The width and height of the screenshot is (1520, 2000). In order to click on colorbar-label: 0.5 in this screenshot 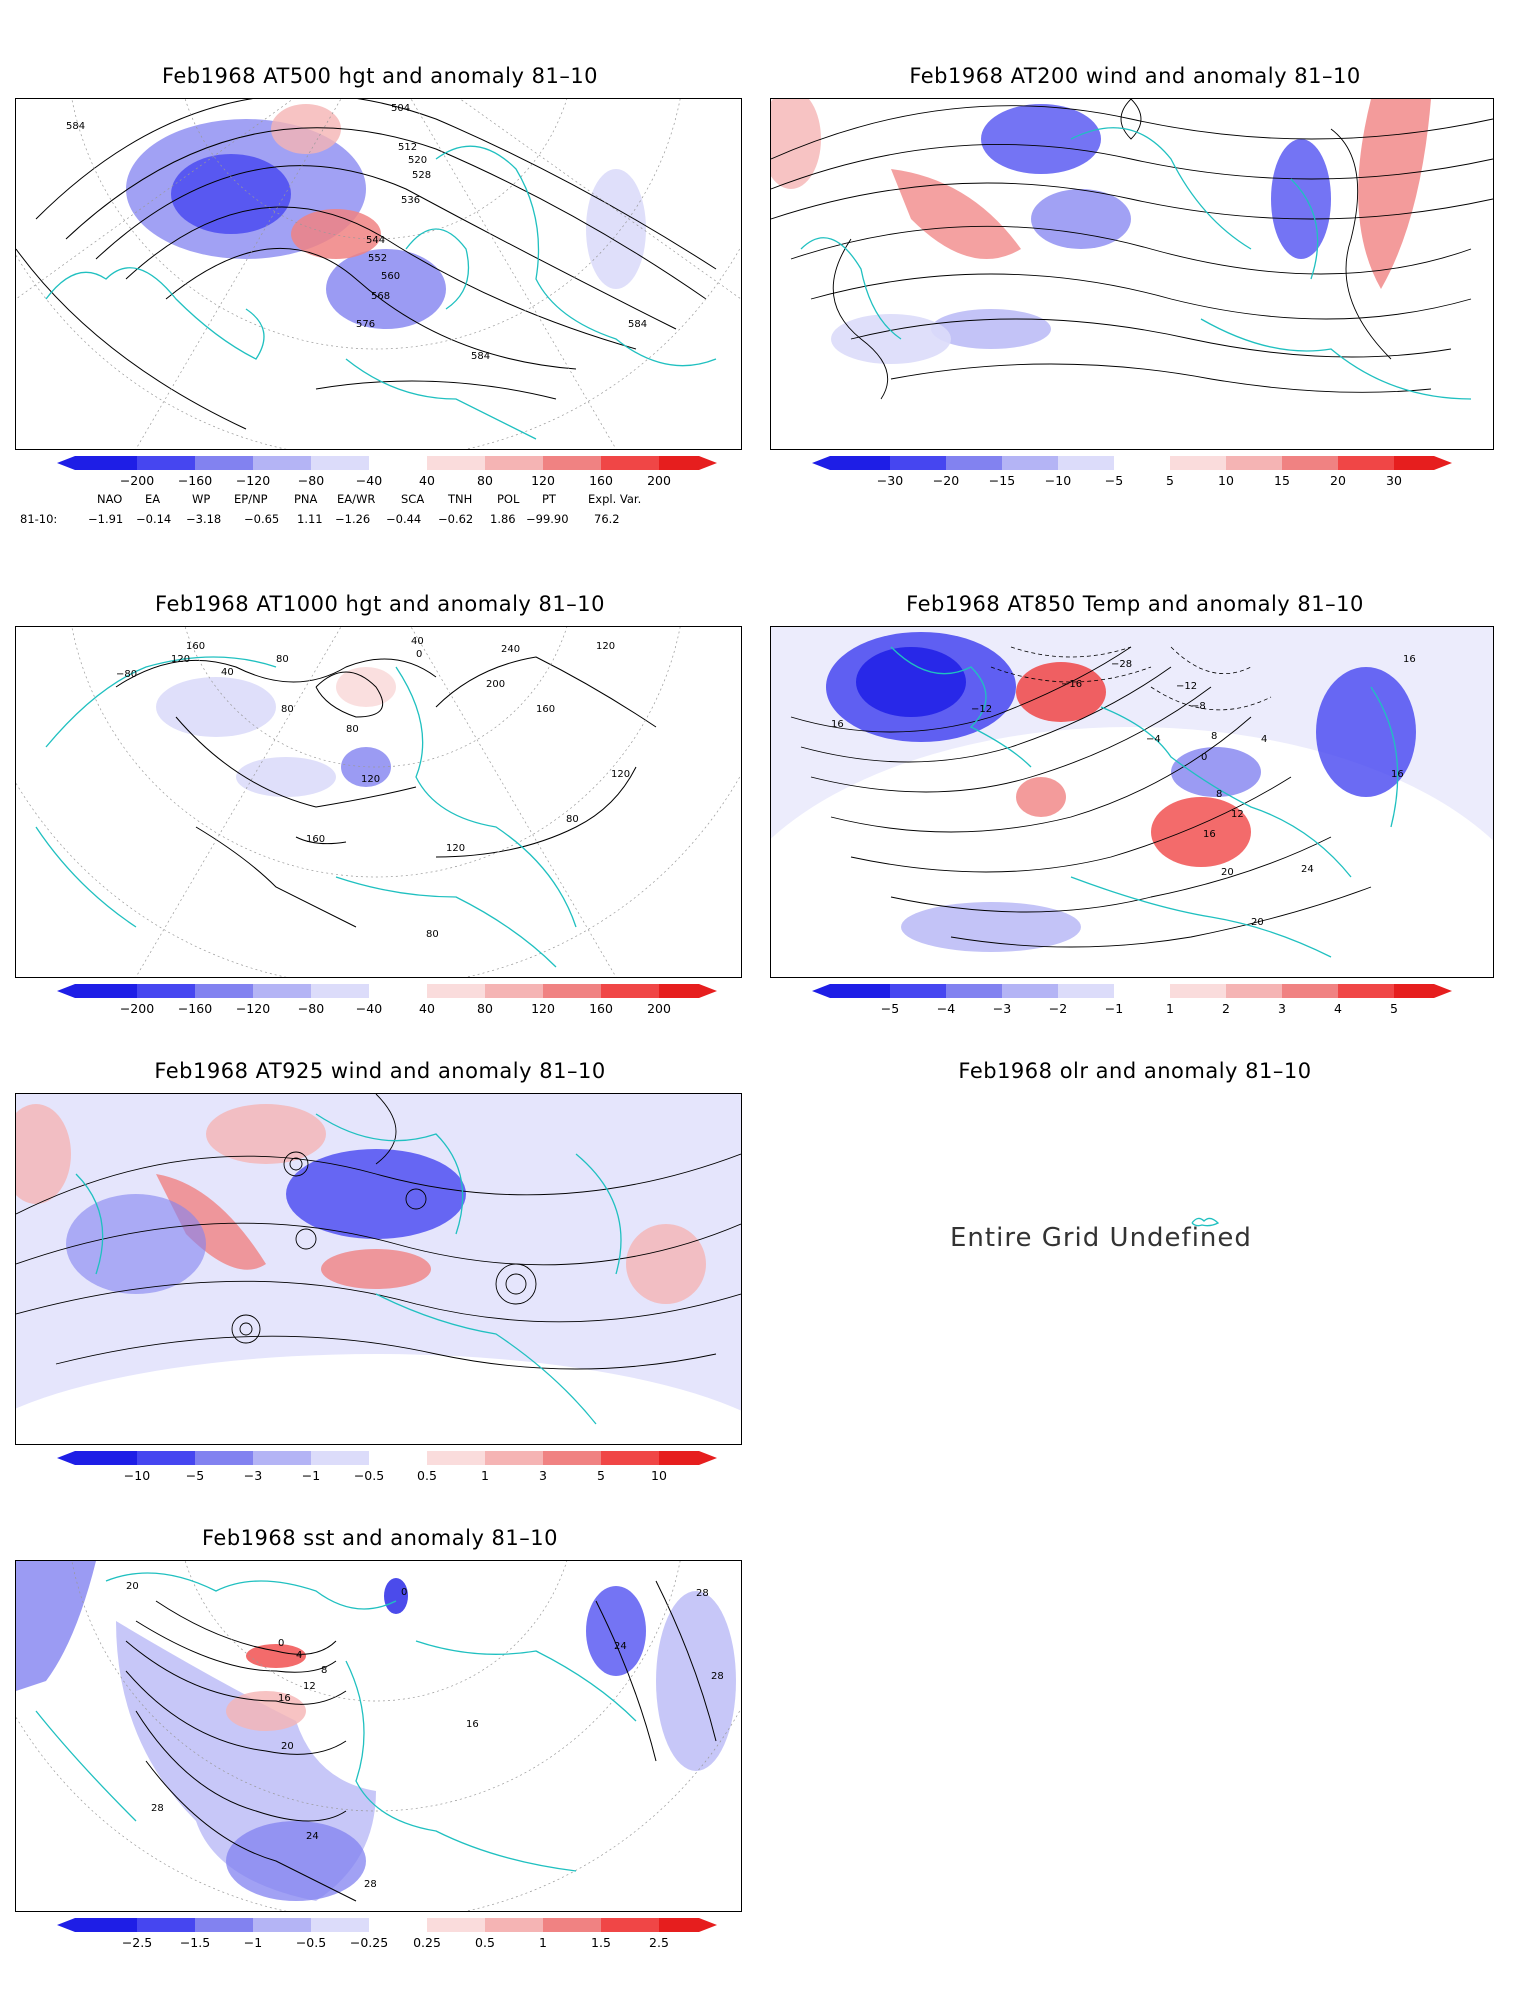, I will do `click(485, 1942)`.